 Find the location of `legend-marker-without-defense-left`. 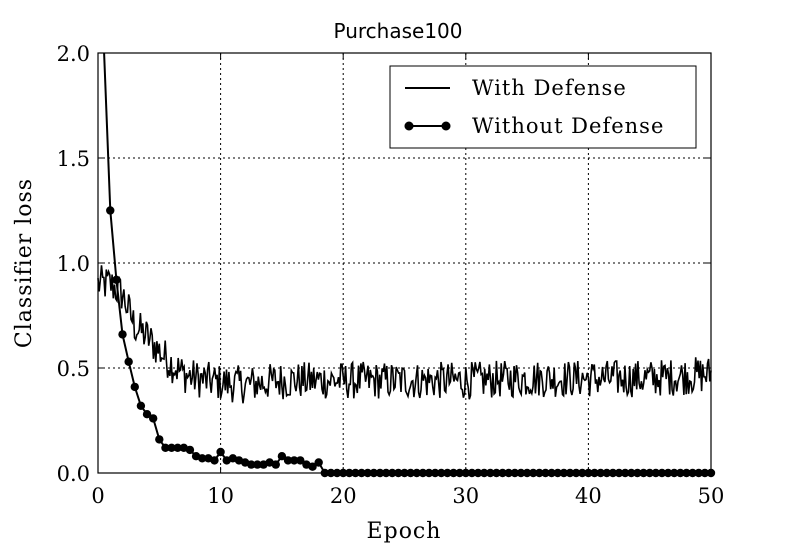

legend-marker-without-defense-left is located at coordinates (409, 126).